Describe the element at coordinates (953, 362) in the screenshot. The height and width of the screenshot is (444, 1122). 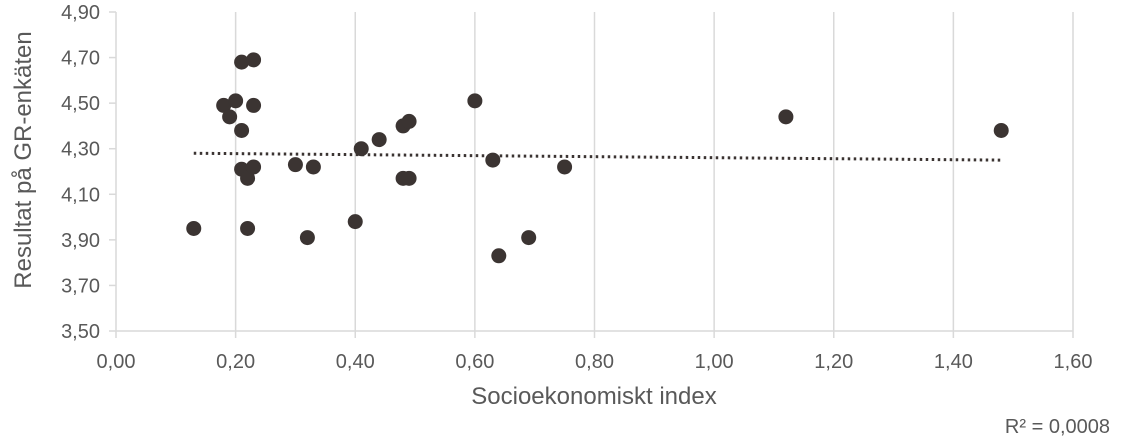
I see `x-tick-label: 1,40` at that location.